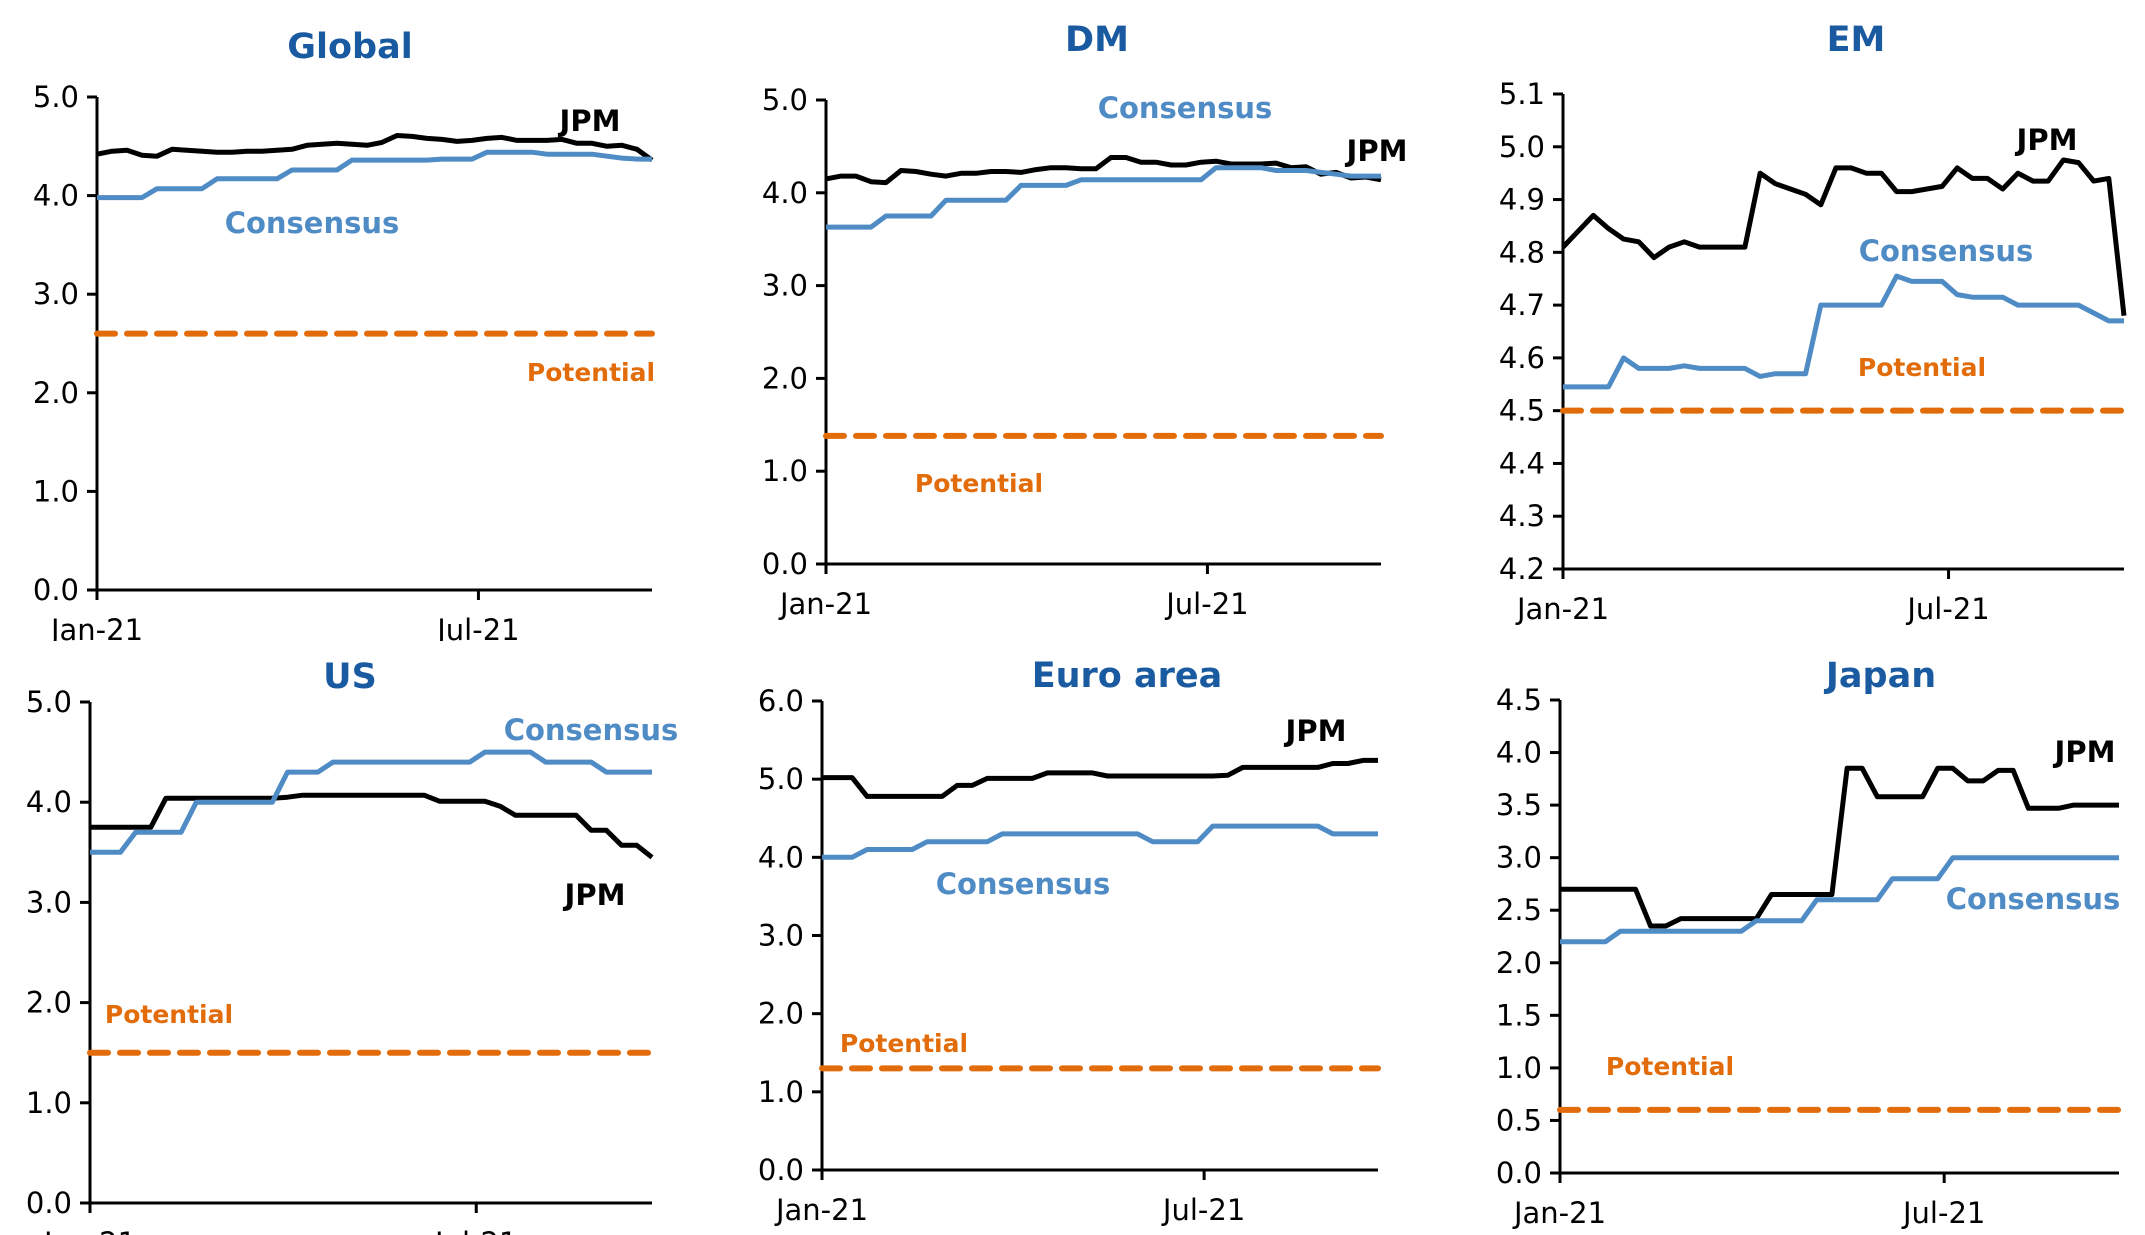 The height and width of the screenshot is (1235, 2145). What do you see at coordinates (1856, 40) in the screenshot?
I see `chart-title: EM` at bounding box center [1856, 40].